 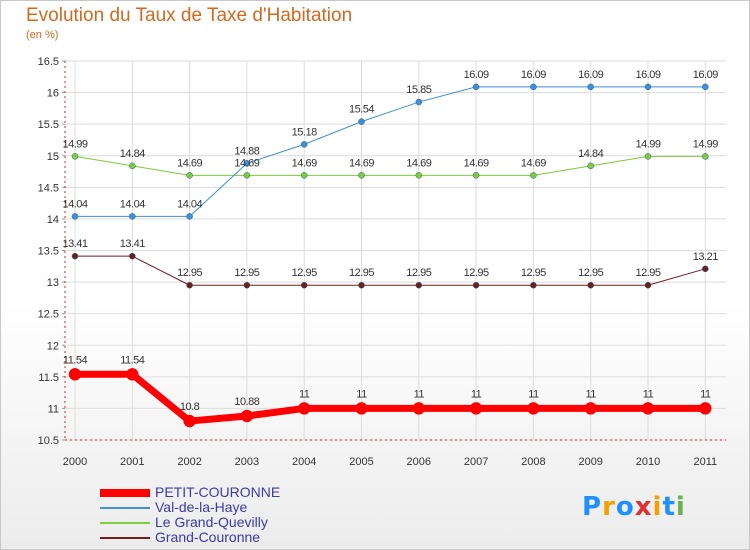 What do you see at coordinates (533, 462) in the screenshot?
I see `x-tick-label: 2008` at bounding box center [533, 462].